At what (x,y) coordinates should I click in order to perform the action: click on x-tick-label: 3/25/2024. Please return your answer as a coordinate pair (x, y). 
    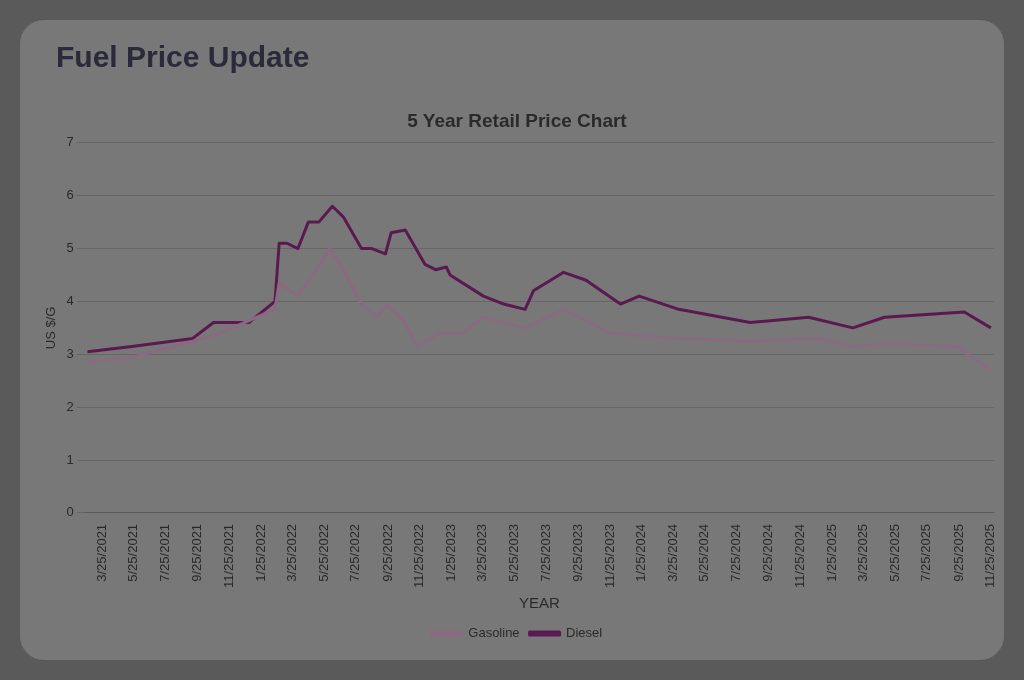
    Looking at the image, I should click on (672, 552).